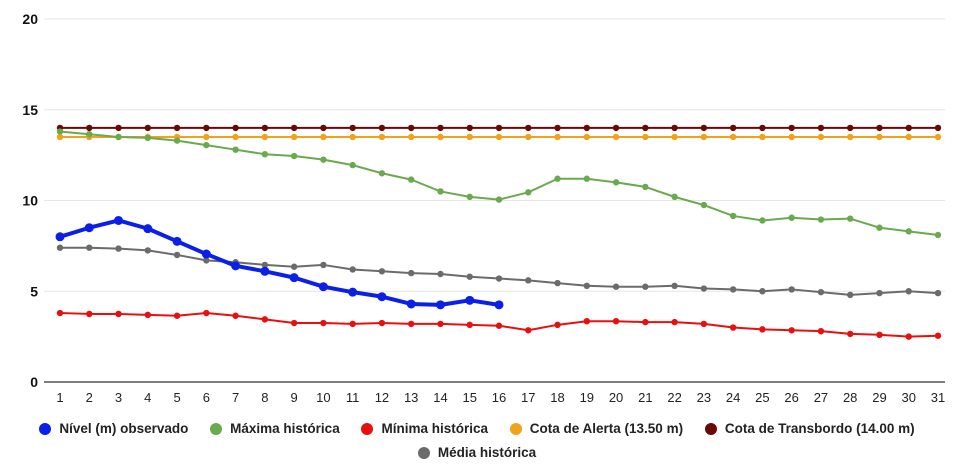 The width and height of the screenshot is (954, 466). Describe the element at coordinates (424, 429) in the screenshot. I see `legend-item-minima: Mínima histórica` at that location.